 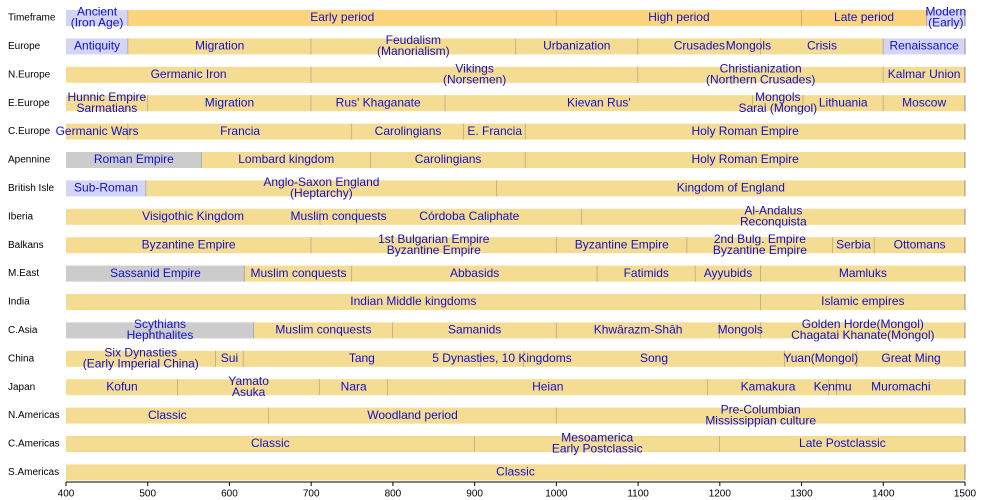 What do you see at coordinates (842, 443) in the screenshot?
I see `segment-label: Late Postclassic` at bounding box center [842, 443].